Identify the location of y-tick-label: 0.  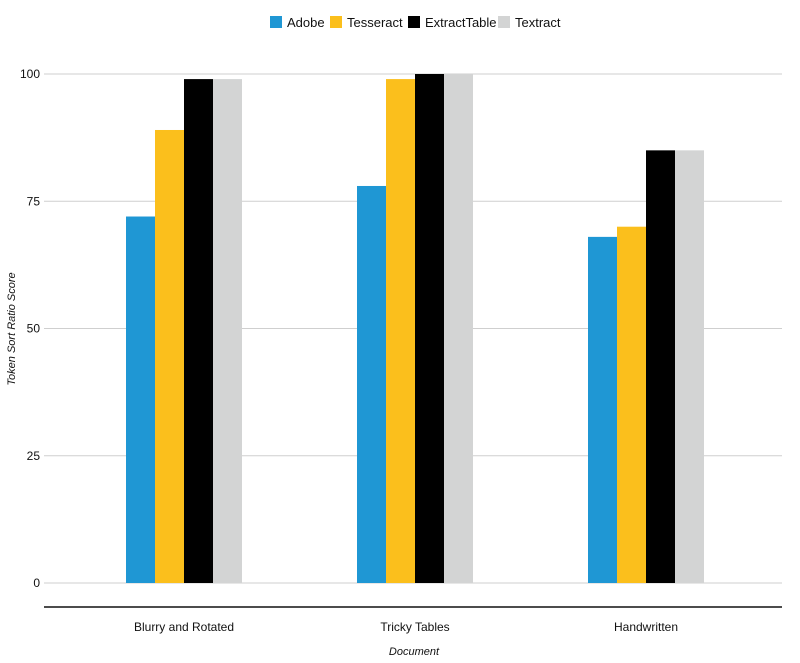
(36, 583).